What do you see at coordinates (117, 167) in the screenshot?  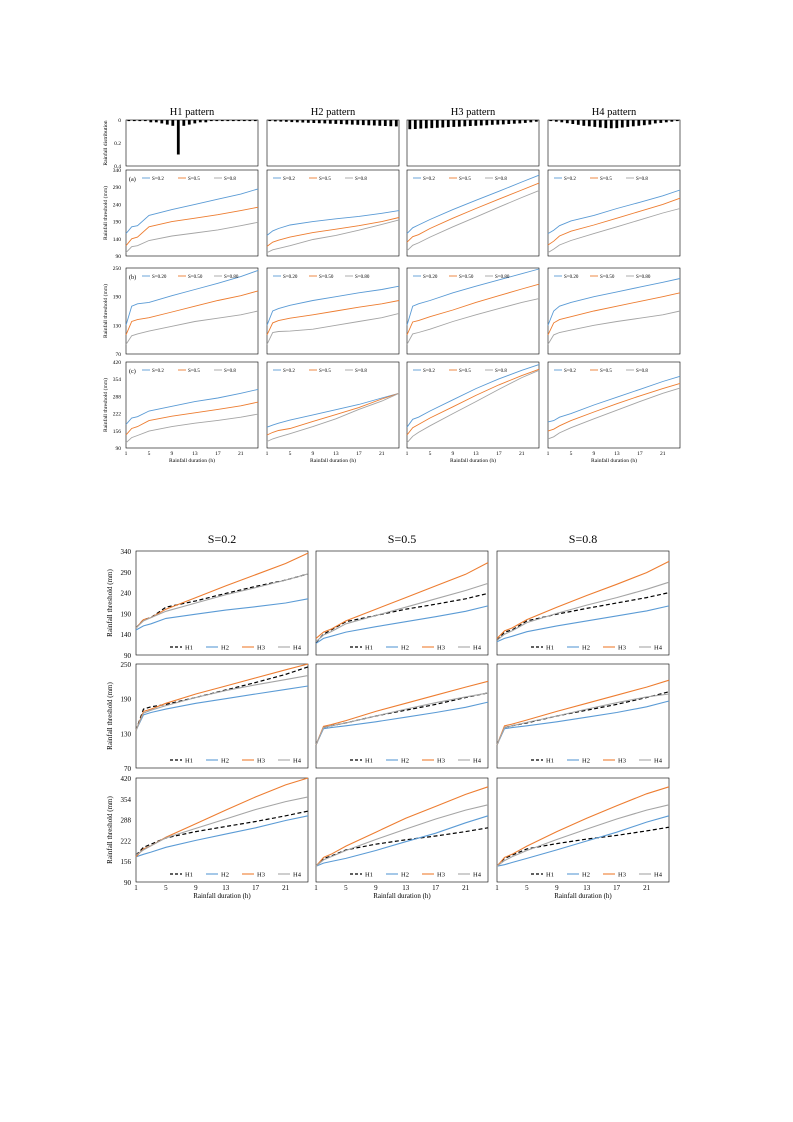 I see `dist-y-tick-label: 0.4` at bounding box center [117, 167].